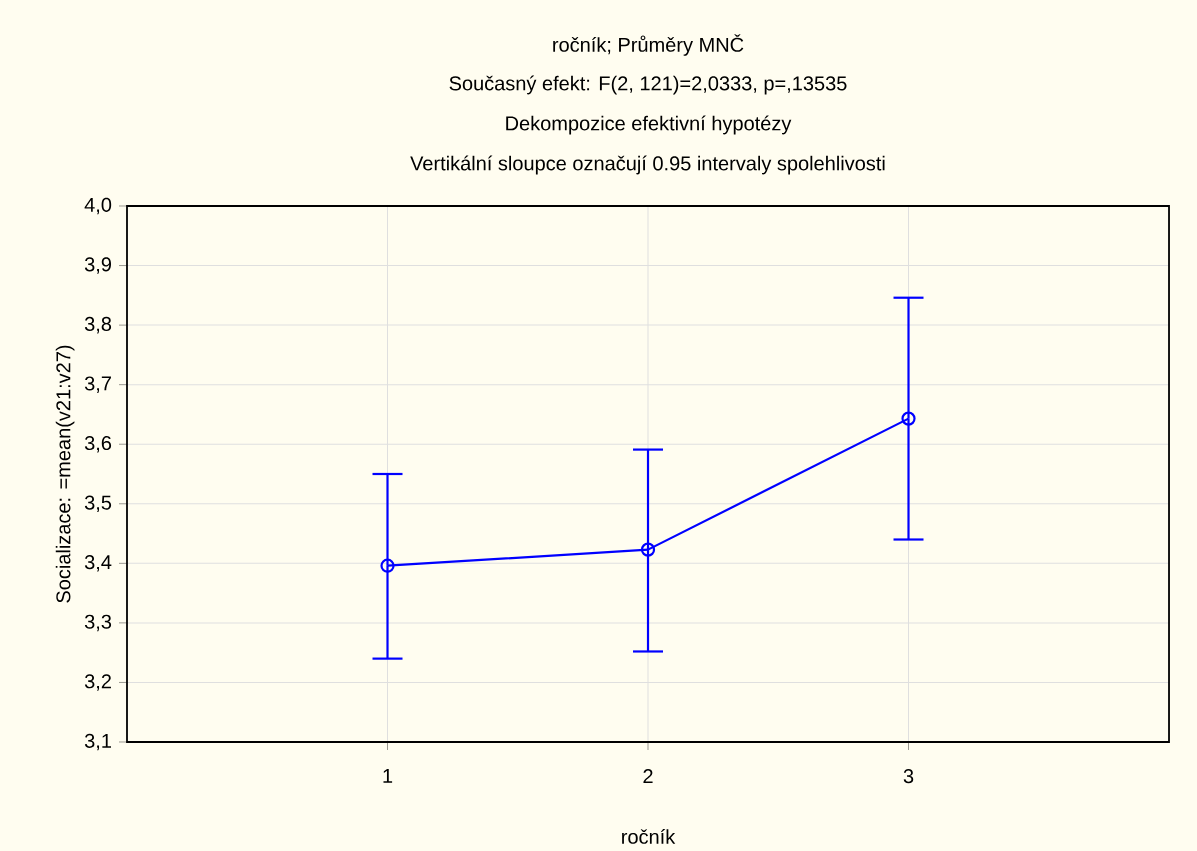  Describe the element at coordinates (648, 776) in the screenshot. I see `x-tick-label: 2` at that location.